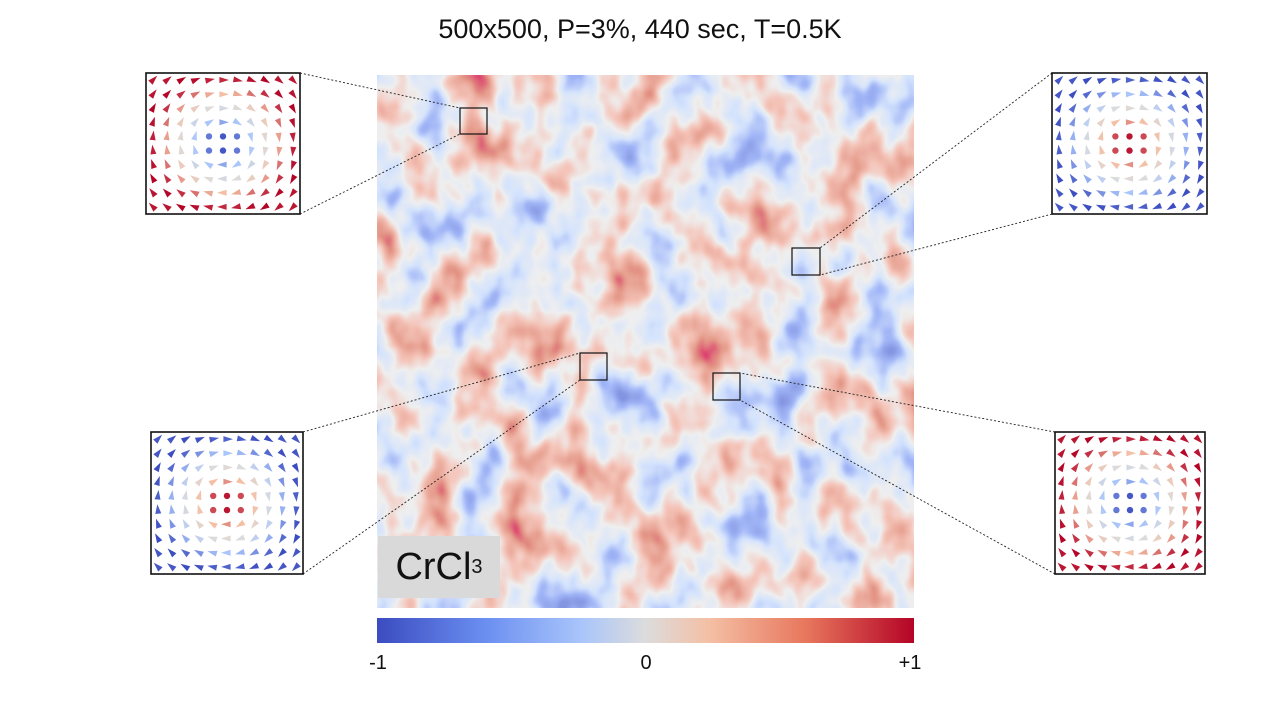 The image size is (1280, 720). I want to click on material-label-subscript: 3, so click(477, 566).